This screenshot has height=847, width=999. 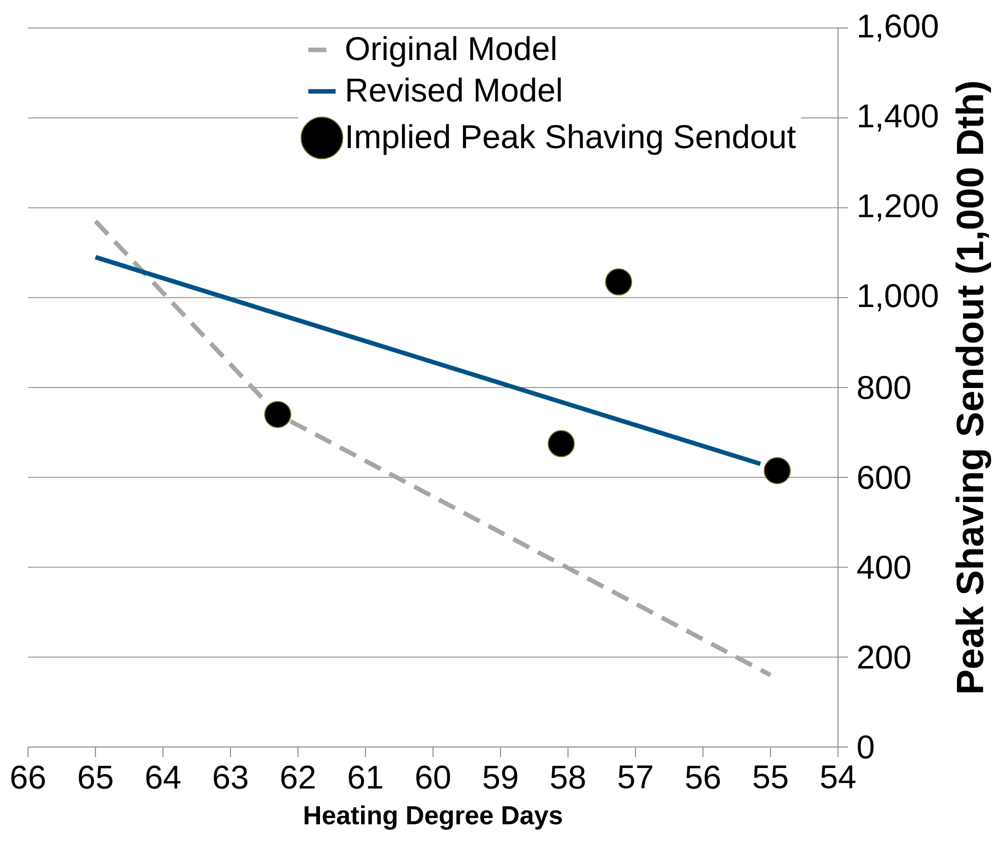 I want to click on x-tick-label: 58, so click(x=567, y=777).